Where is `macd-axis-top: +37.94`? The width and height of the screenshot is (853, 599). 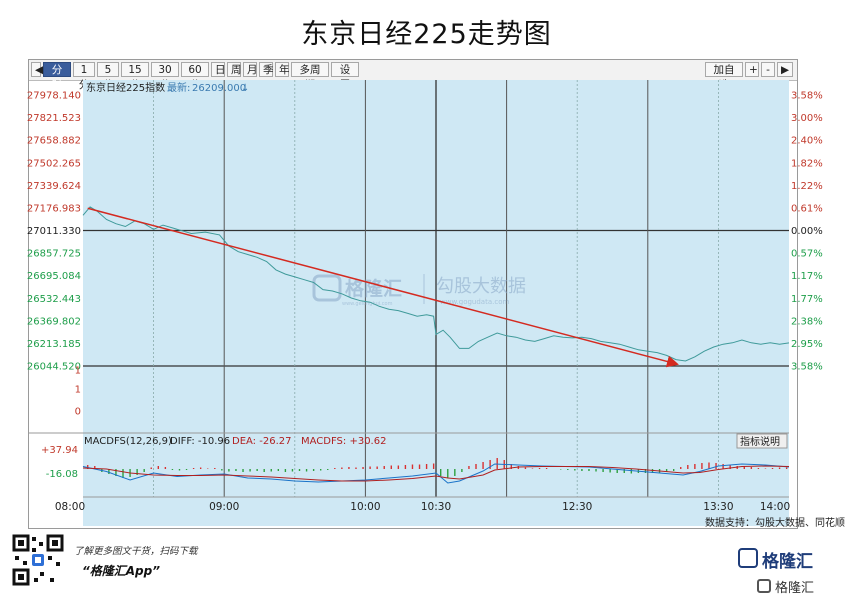 macd-axis-top: +37.94 is located at coordinates (59, 450).